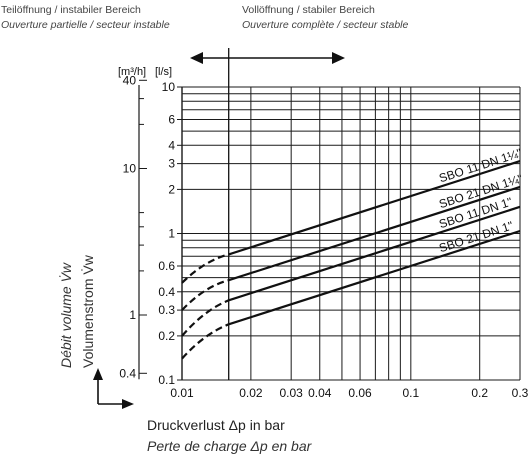  What do you see at coordinates (98, 374) in the screenshot?
I see `y-direction-arrow-head` at bounding box center [98, 374].